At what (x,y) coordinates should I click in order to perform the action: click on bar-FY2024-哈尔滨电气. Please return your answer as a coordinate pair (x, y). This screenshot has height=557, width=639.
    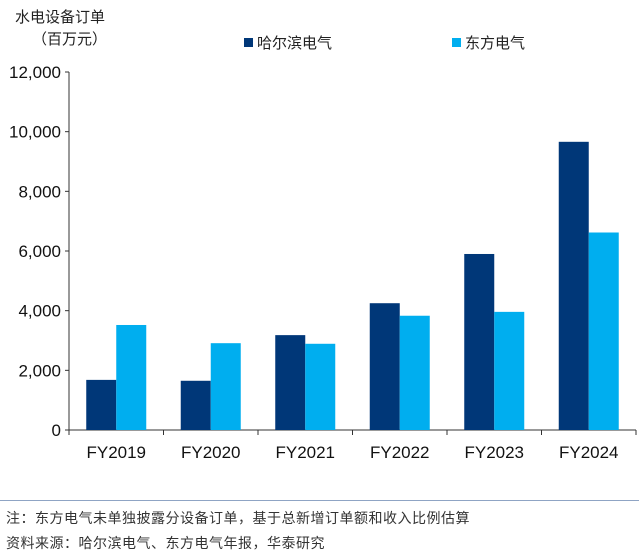
    Looking at the image, I should click on (573, 285).